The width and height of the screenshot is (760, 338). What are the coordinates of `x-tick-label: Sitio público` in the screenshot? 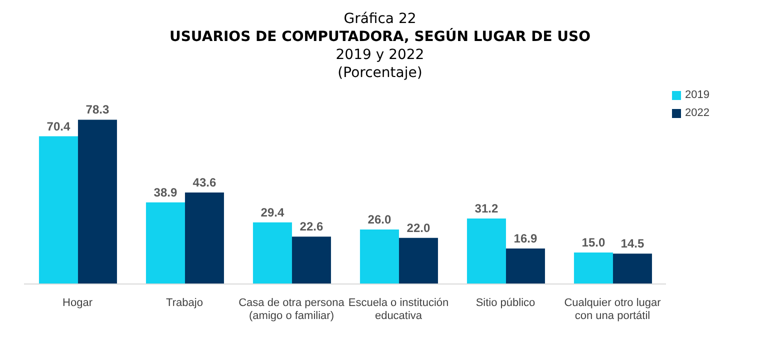 It's located at (506, 303).